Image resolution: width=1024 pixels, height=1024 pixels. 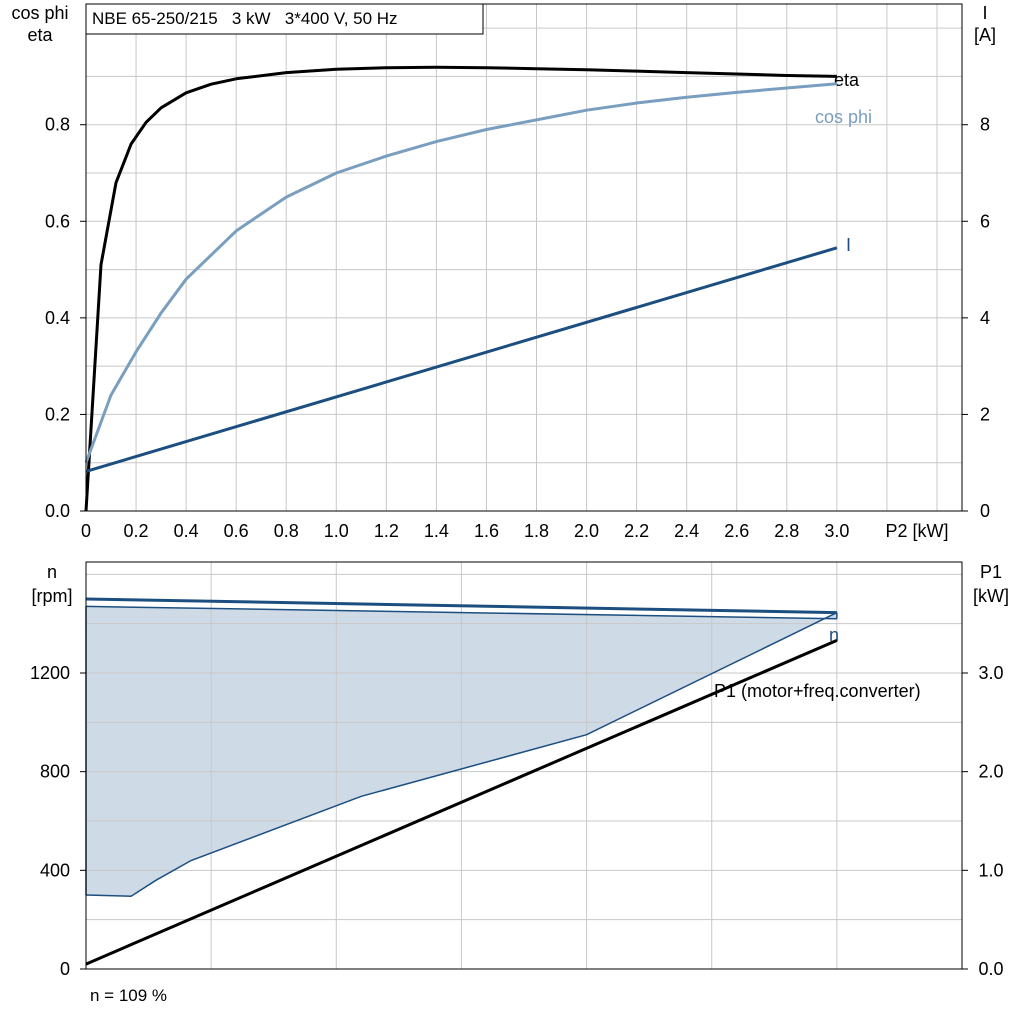 I want to click on left-tick-label: 0, so click(x=65, y=969).